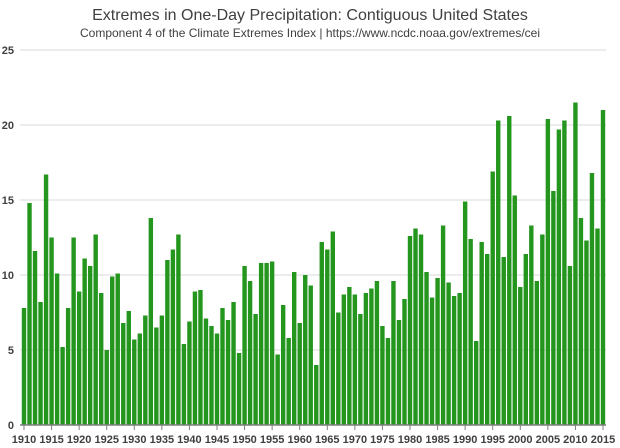 This screenshot has height=448, width=620. I want to click on bar-1969, so click(349, 356).